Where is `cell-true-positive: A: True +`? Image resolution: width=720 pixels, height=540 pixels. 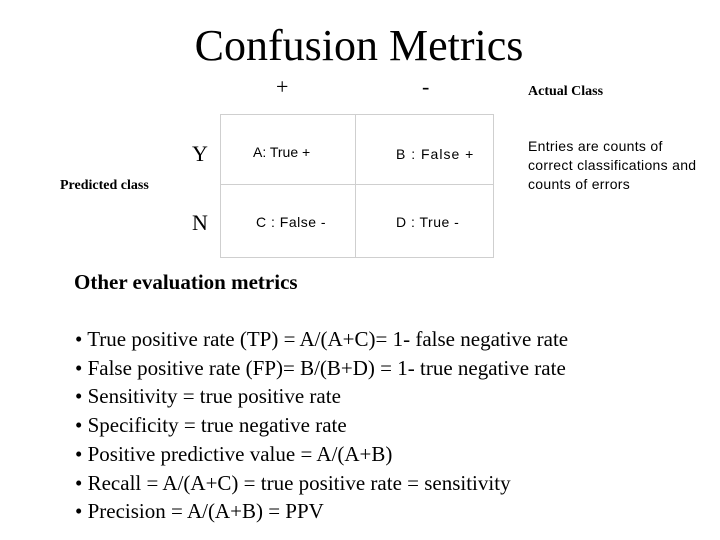 cell-true-positive: A: True + is located at coordinates (282, 152).